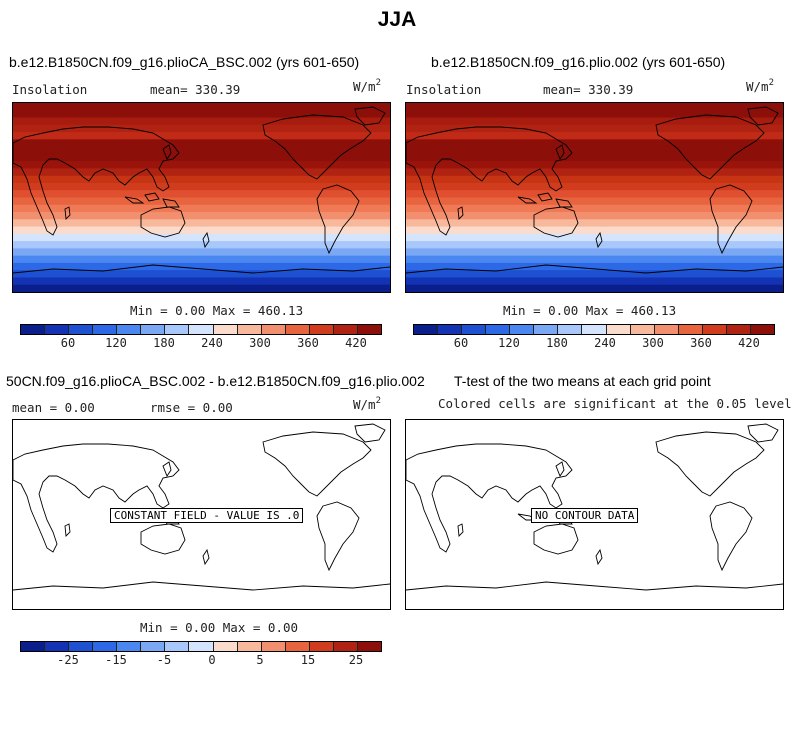  What do you see at coordinates (191, 407) in the screenshot?
I see `rmse-label-bottom-left: rmse = 0.00` at bounding box center [191, 407].